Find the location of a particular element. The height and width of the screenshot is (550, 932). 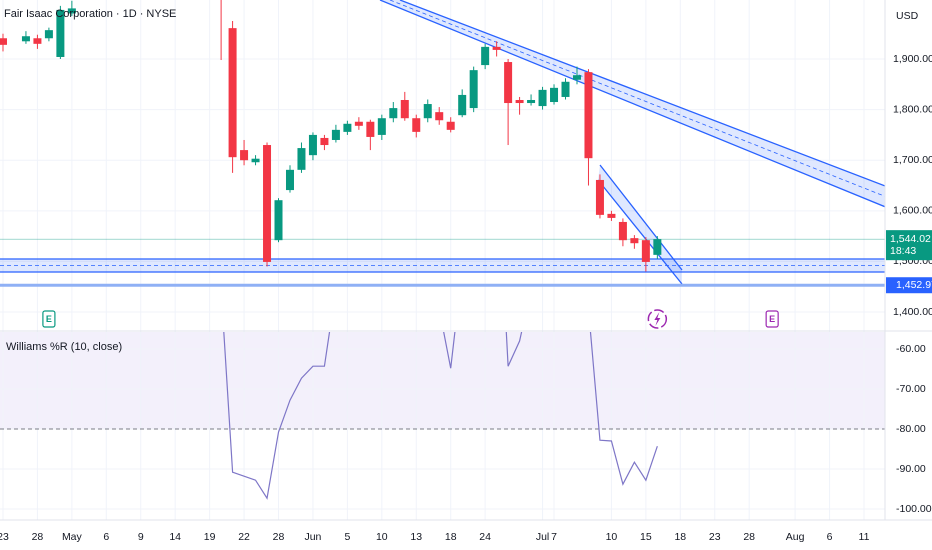

x-tick-label: 5 is located at coordinates (347, 537).